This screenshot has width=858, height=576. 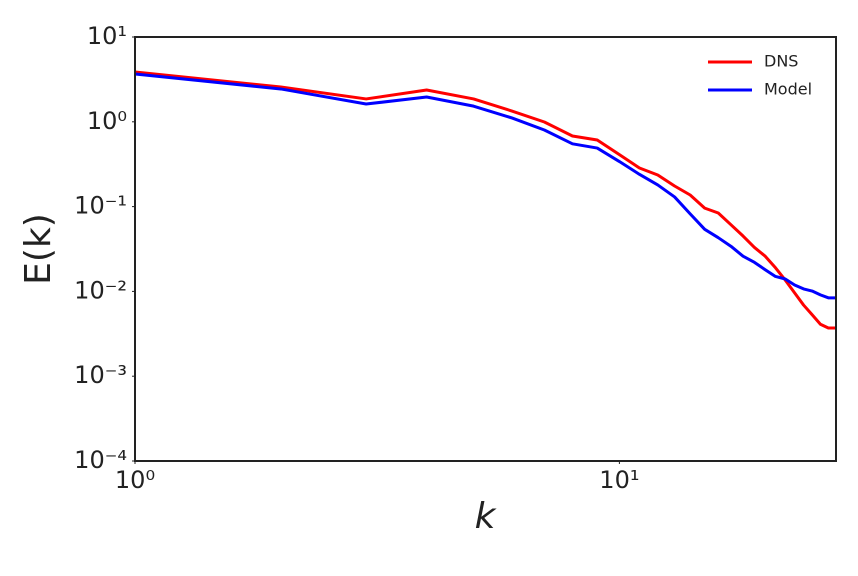 I want to click on y-tick-label: 10⁰, so click(x=107, y=121).